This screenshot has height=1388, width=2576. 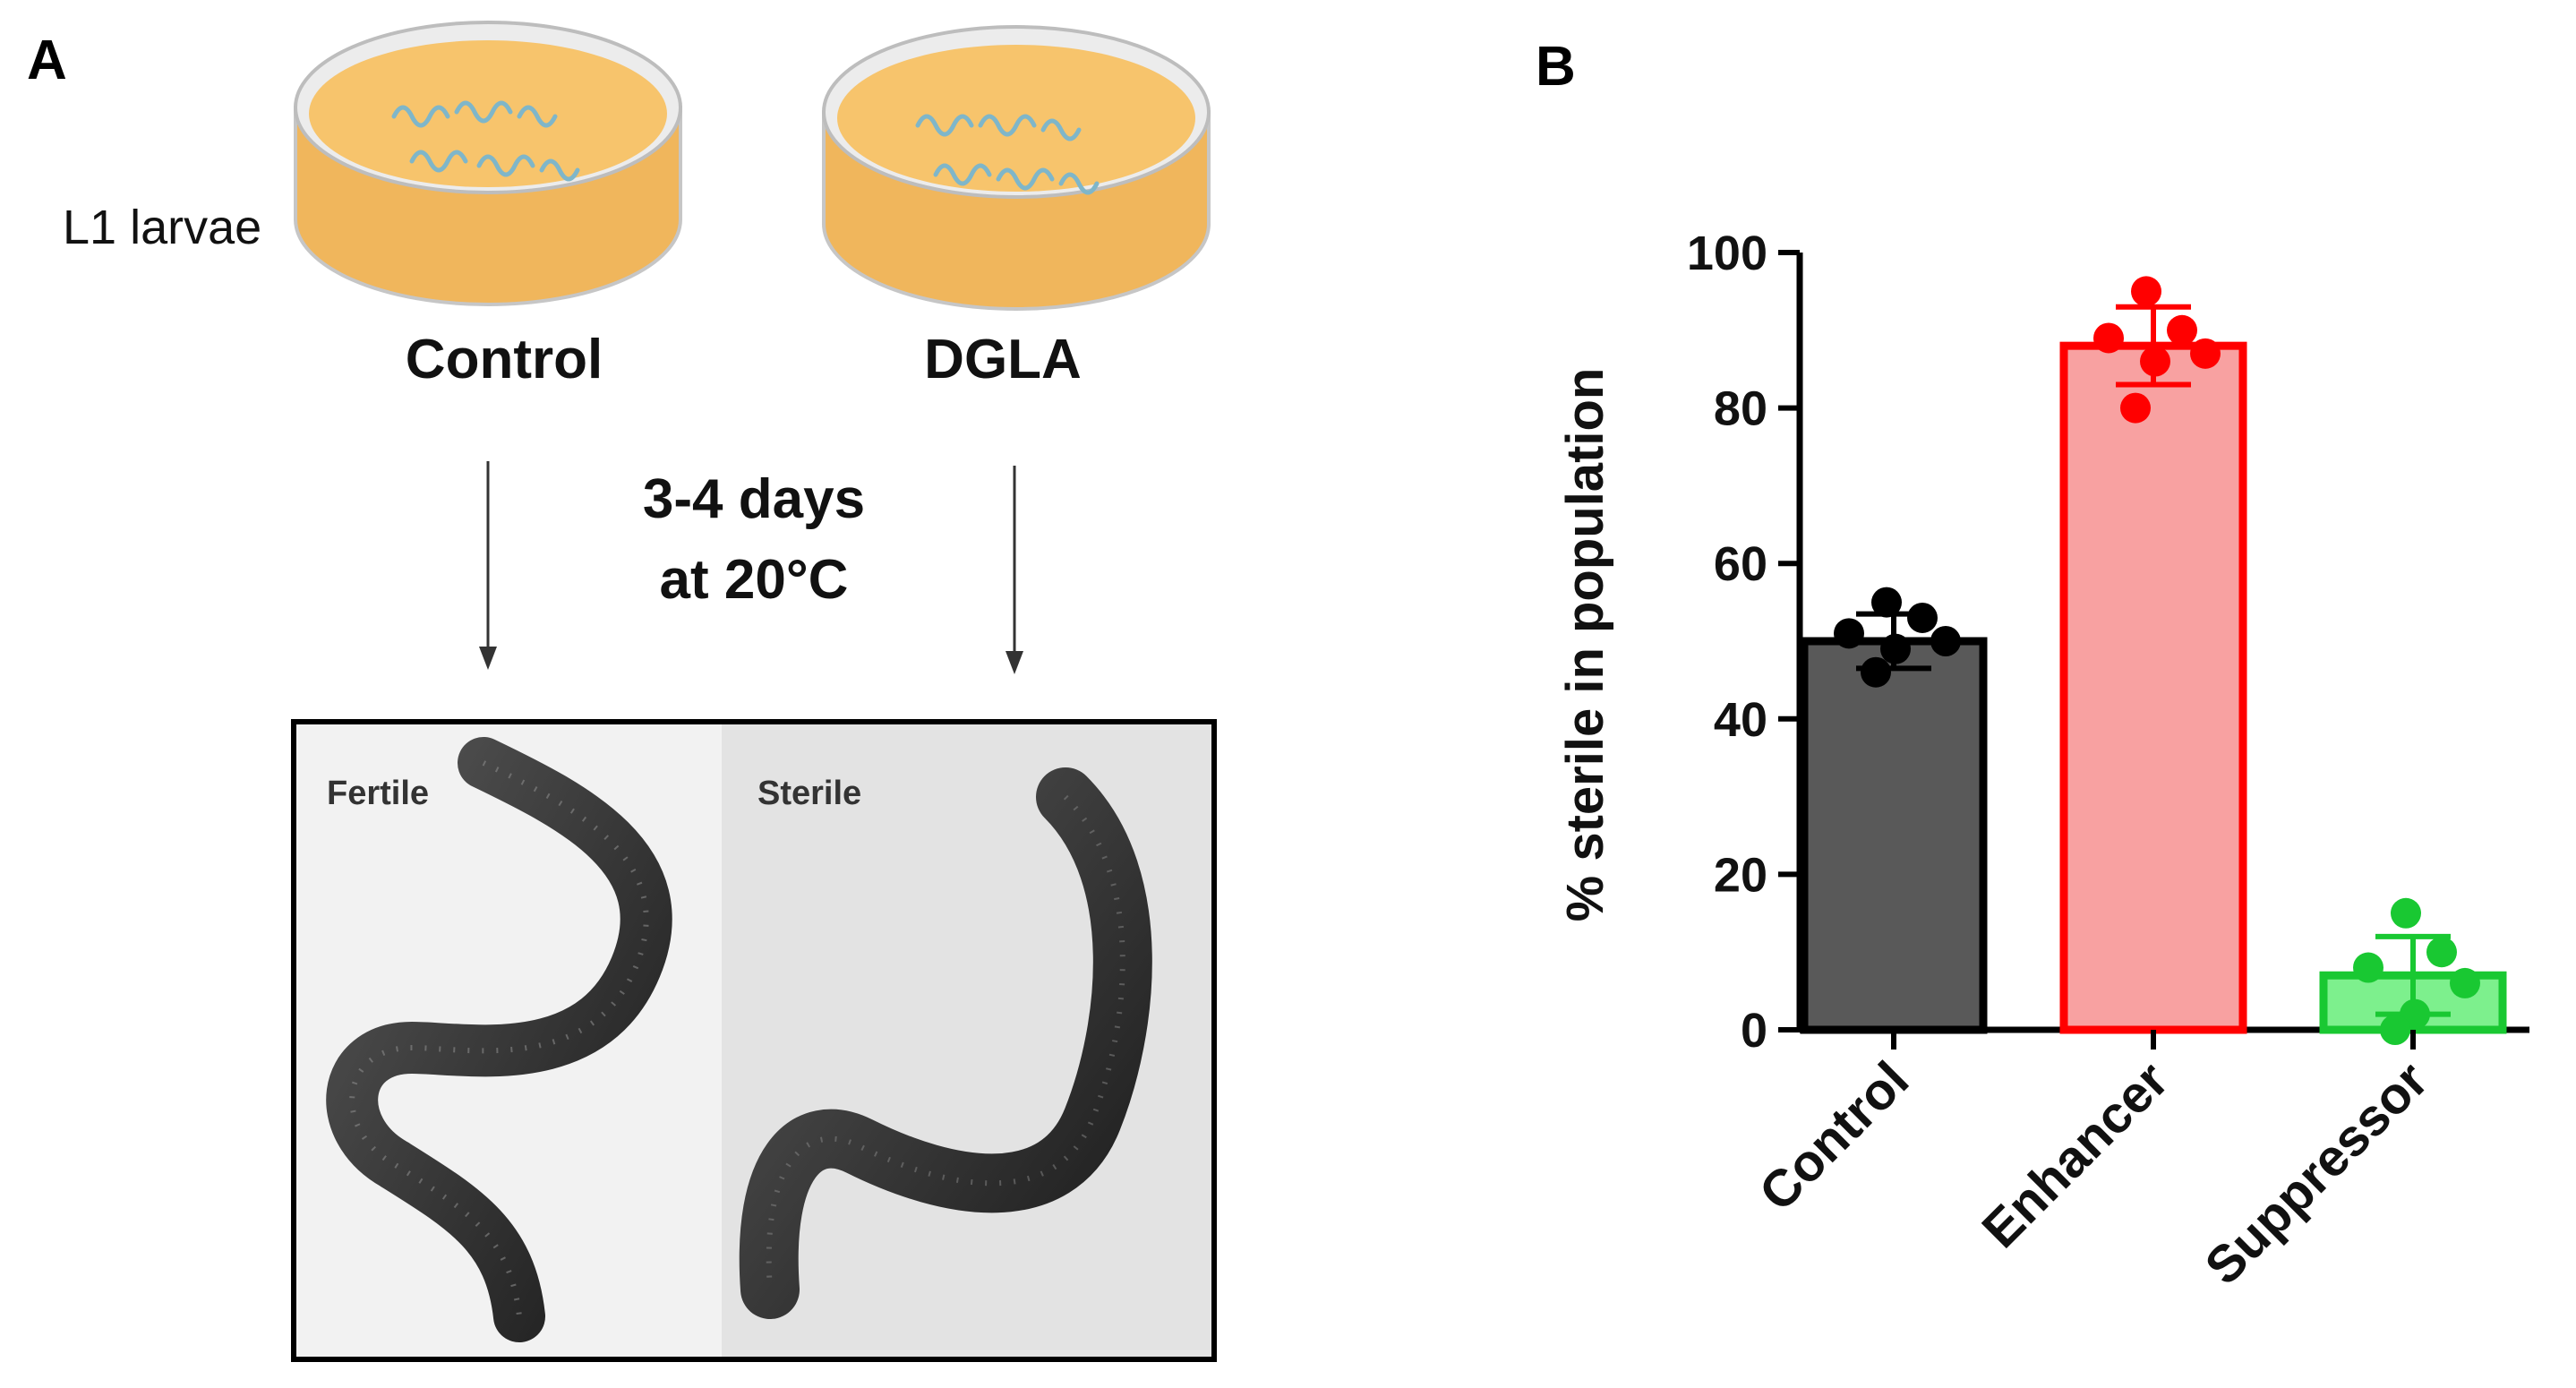 I want to click on category-label-enhancer: Enhancer, so click(x=2075, y=1154).